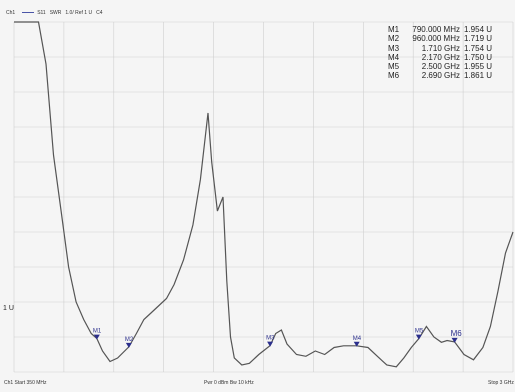  I want to click on trace-header: Ch1 S11 SWR 1.0/ Ref 1 U C4, so click(56, 13).